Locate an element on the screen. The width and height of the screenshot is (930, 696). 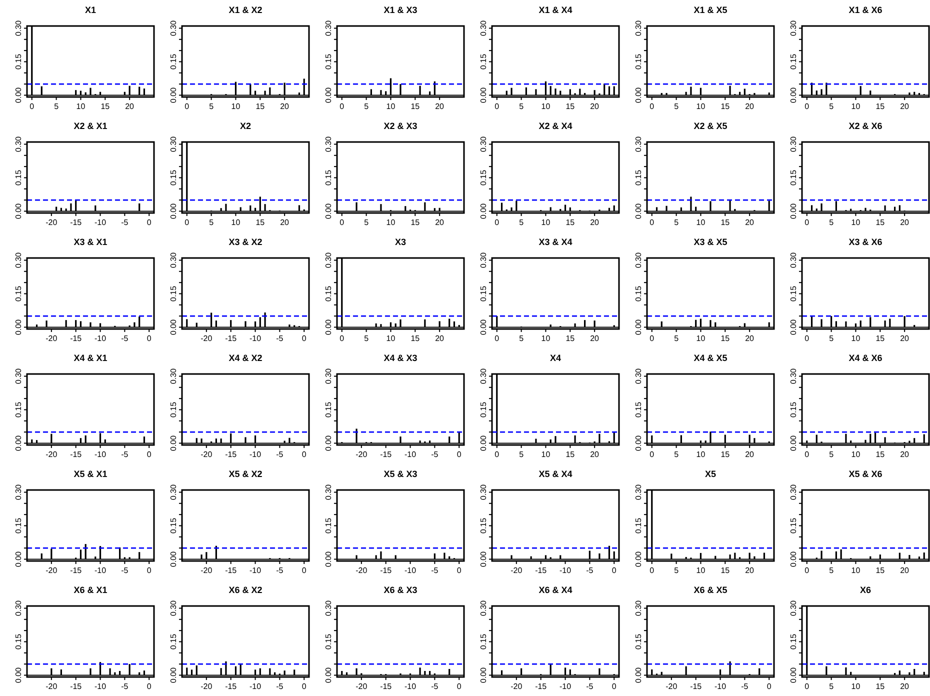
chart-title: X3 & X5 is located at coordinates (711, 242).